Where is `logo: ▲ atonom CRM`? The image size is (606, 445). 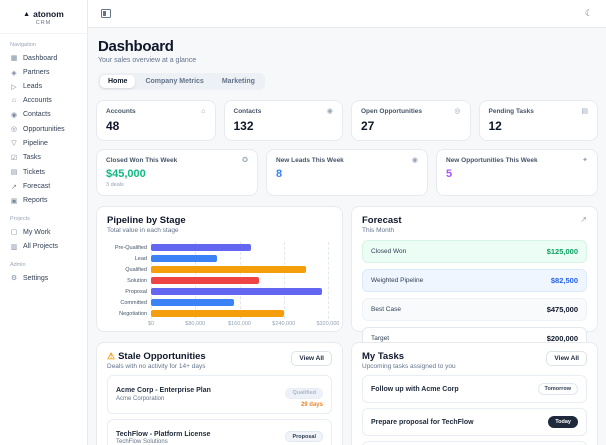 logo: ▲ atonom CRM is located at coordinates (43, 20).